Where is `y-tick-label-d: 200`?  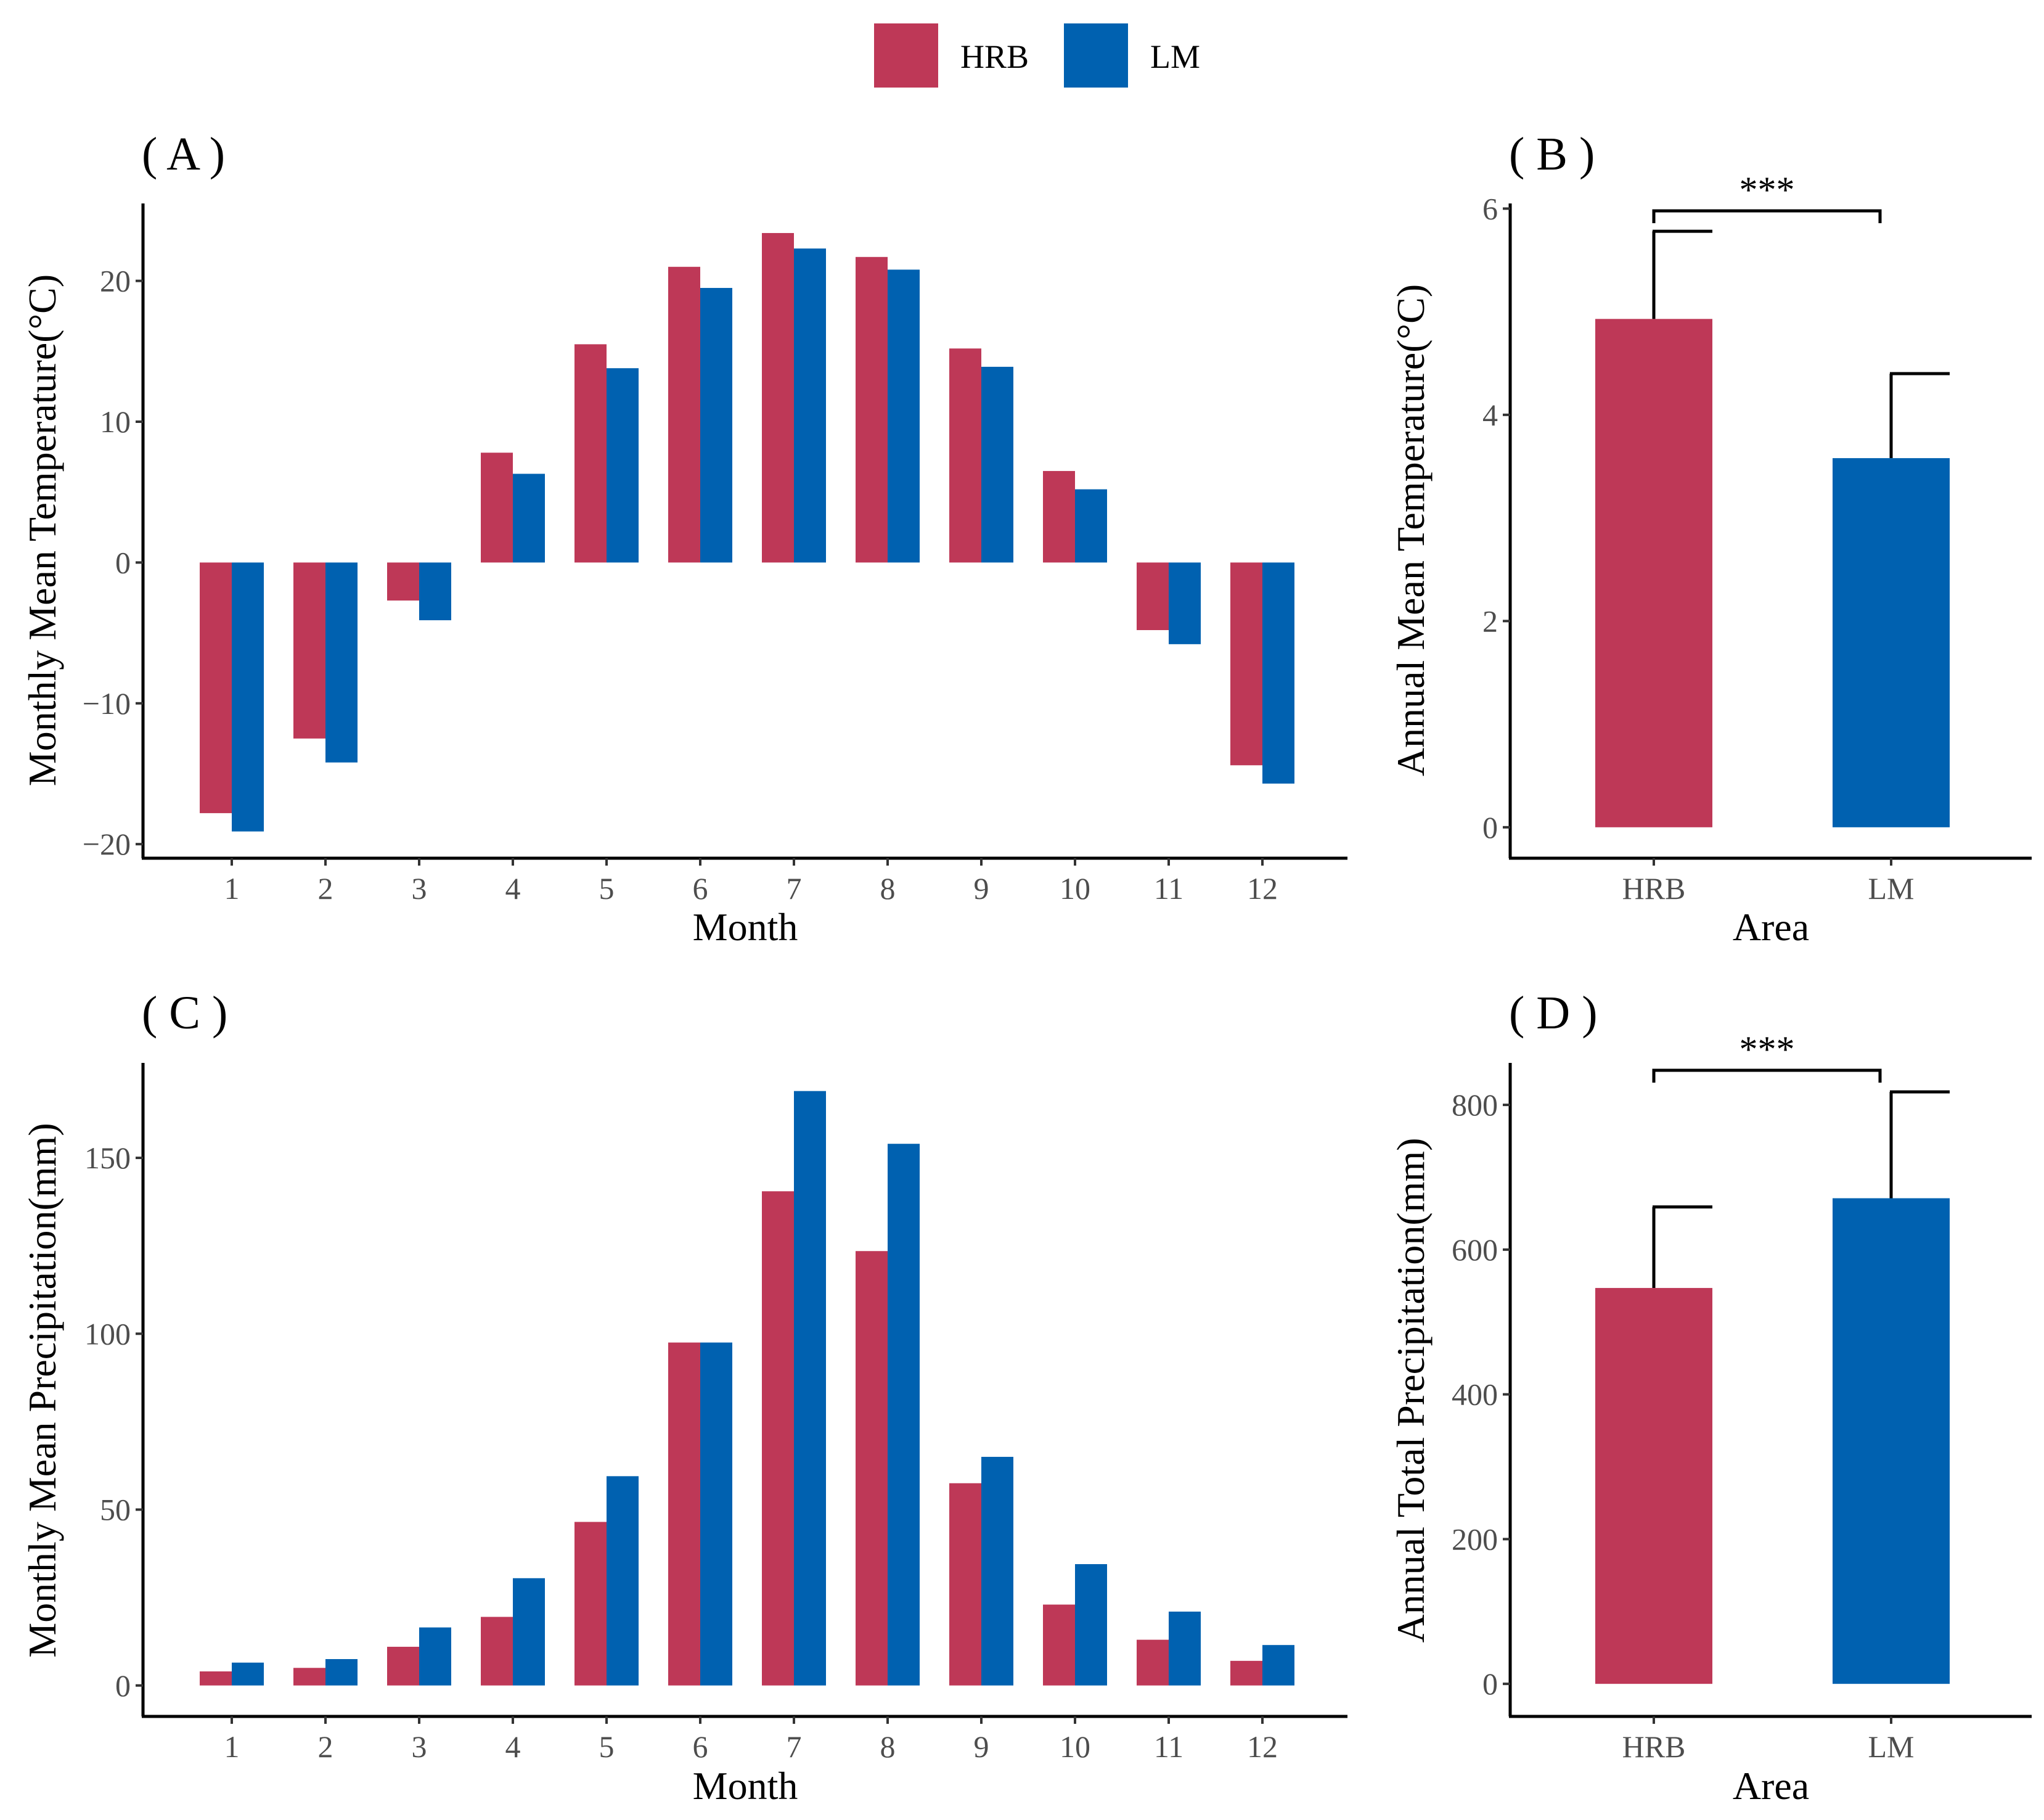
y-tick-label-d: 200 is located at coordinates (1475, 1539).